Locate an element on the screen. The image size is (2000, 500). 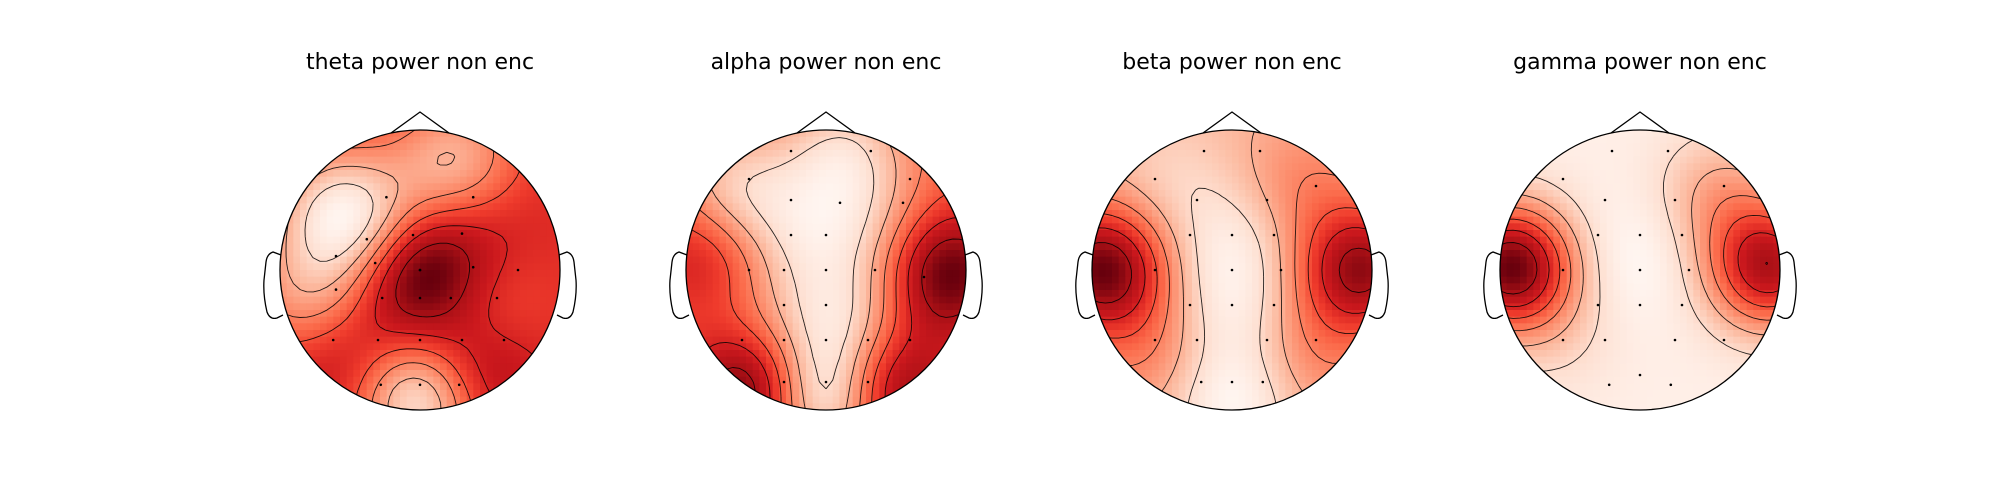
topomap-panel-beta: beta power non enc is located at coordinates (1232, 230).